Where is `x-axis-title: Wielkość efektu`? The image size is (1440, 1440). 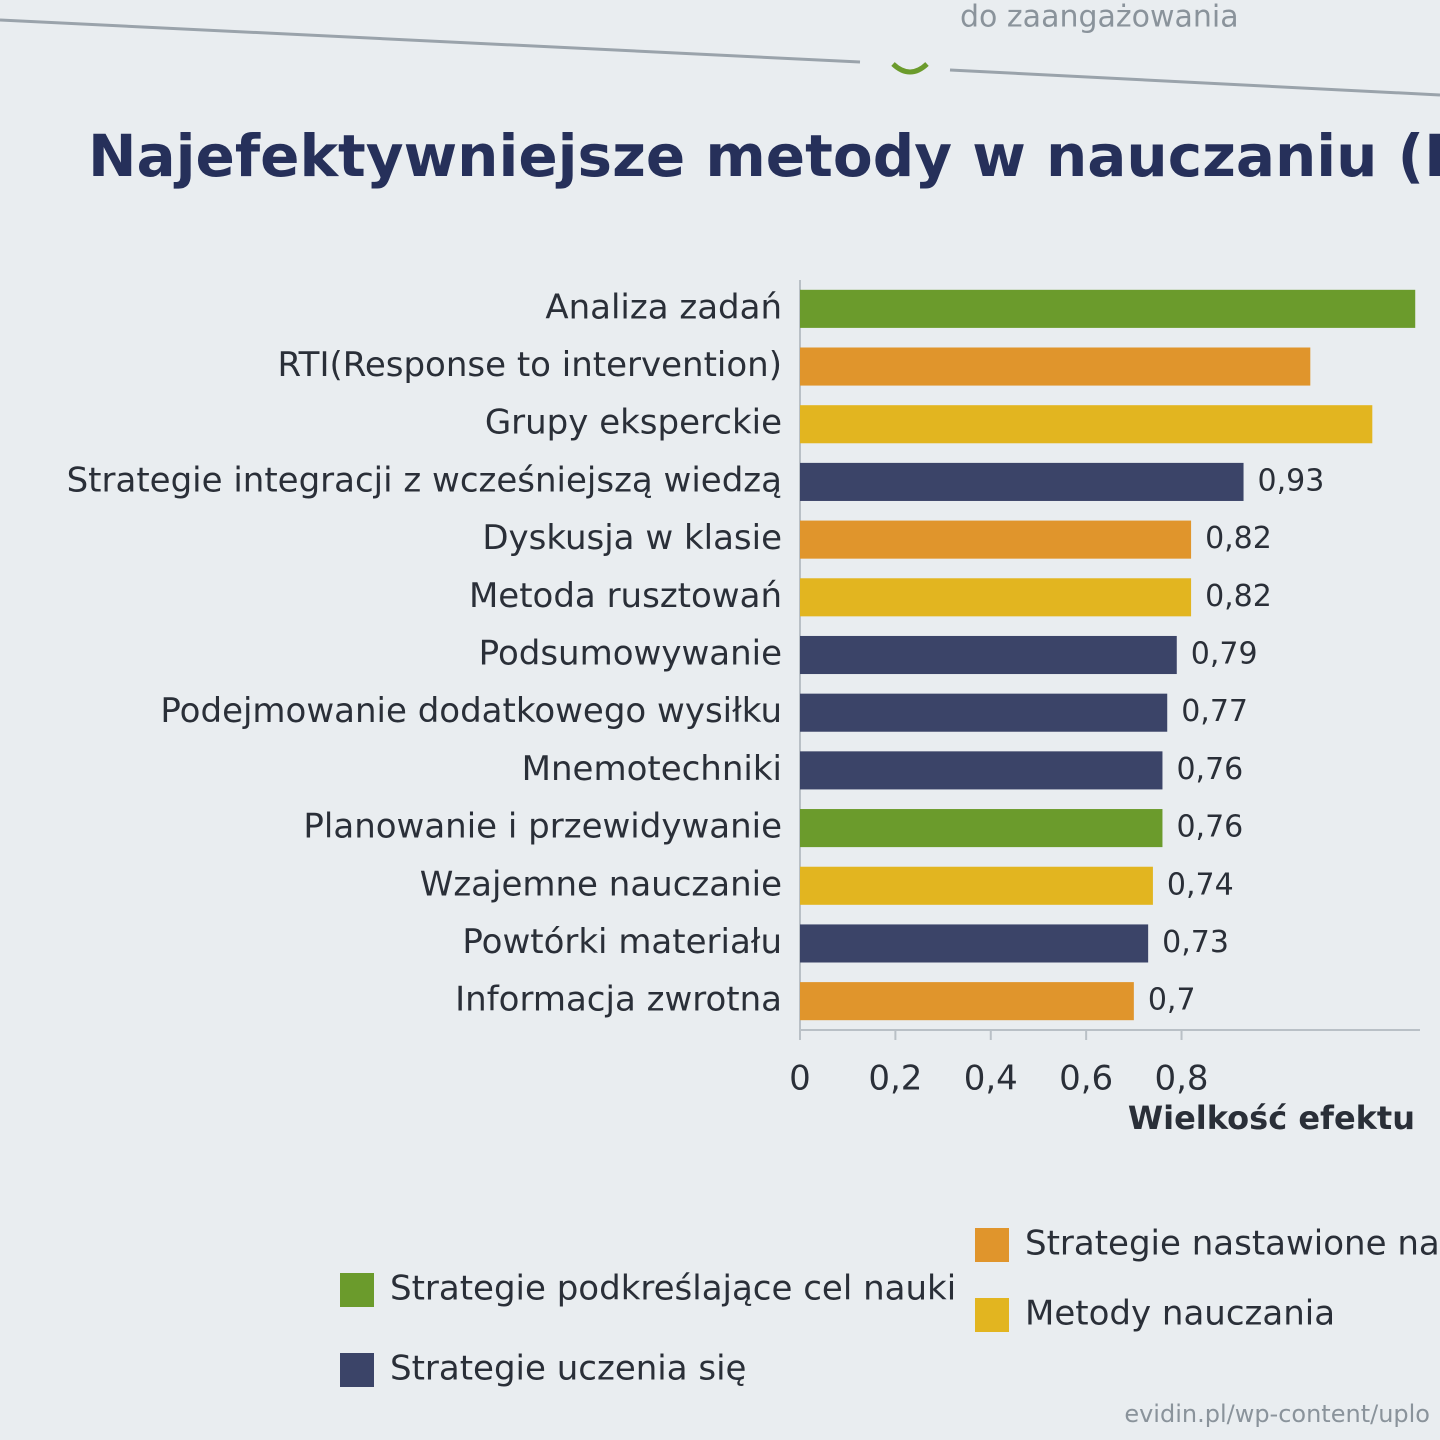
x-axis-title: Wielkość efektu is located at coordinates (1271, 1118).